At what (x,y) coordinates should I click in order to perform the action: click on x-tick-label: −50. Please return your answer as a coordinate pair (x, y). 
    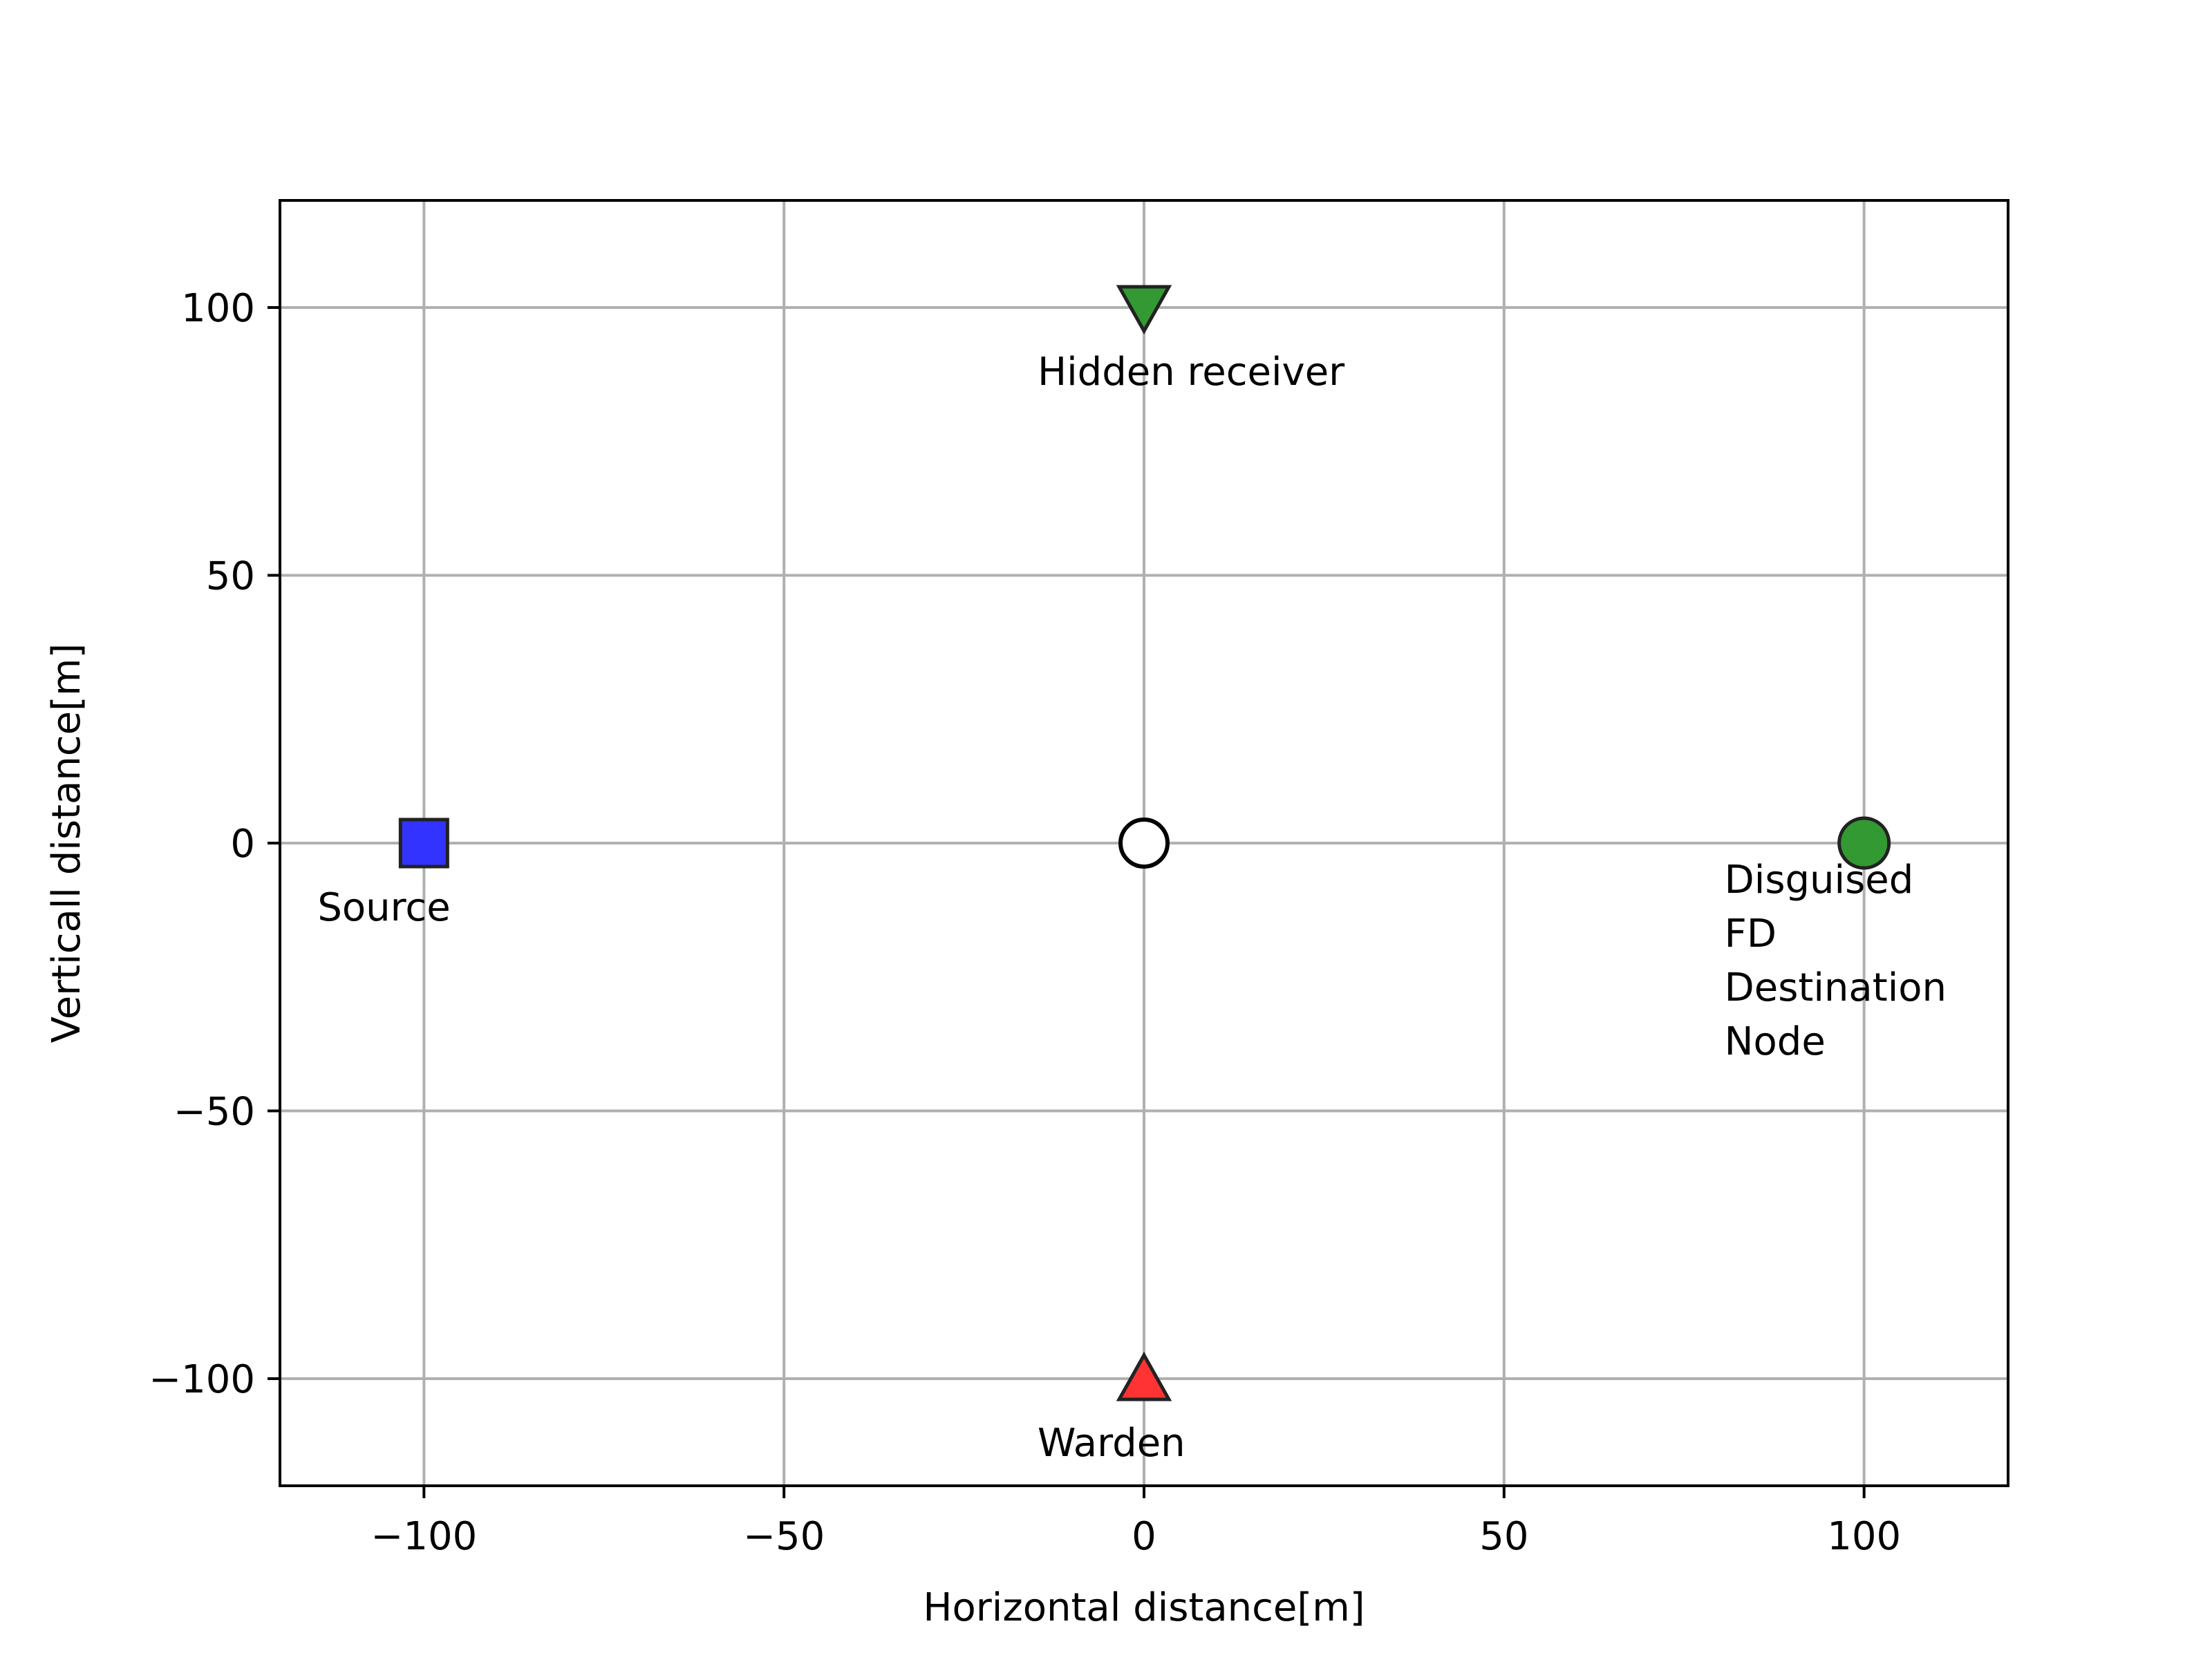
    Looking at the image, I should click on (784, 1537).